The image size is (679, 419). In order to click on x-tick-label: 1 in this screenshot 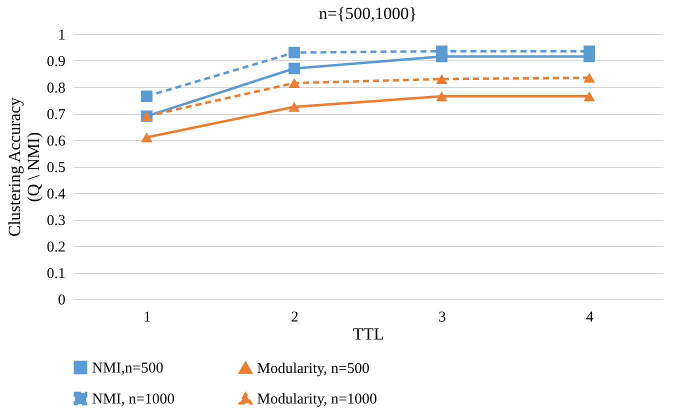, I will do `click(147, 318)`.